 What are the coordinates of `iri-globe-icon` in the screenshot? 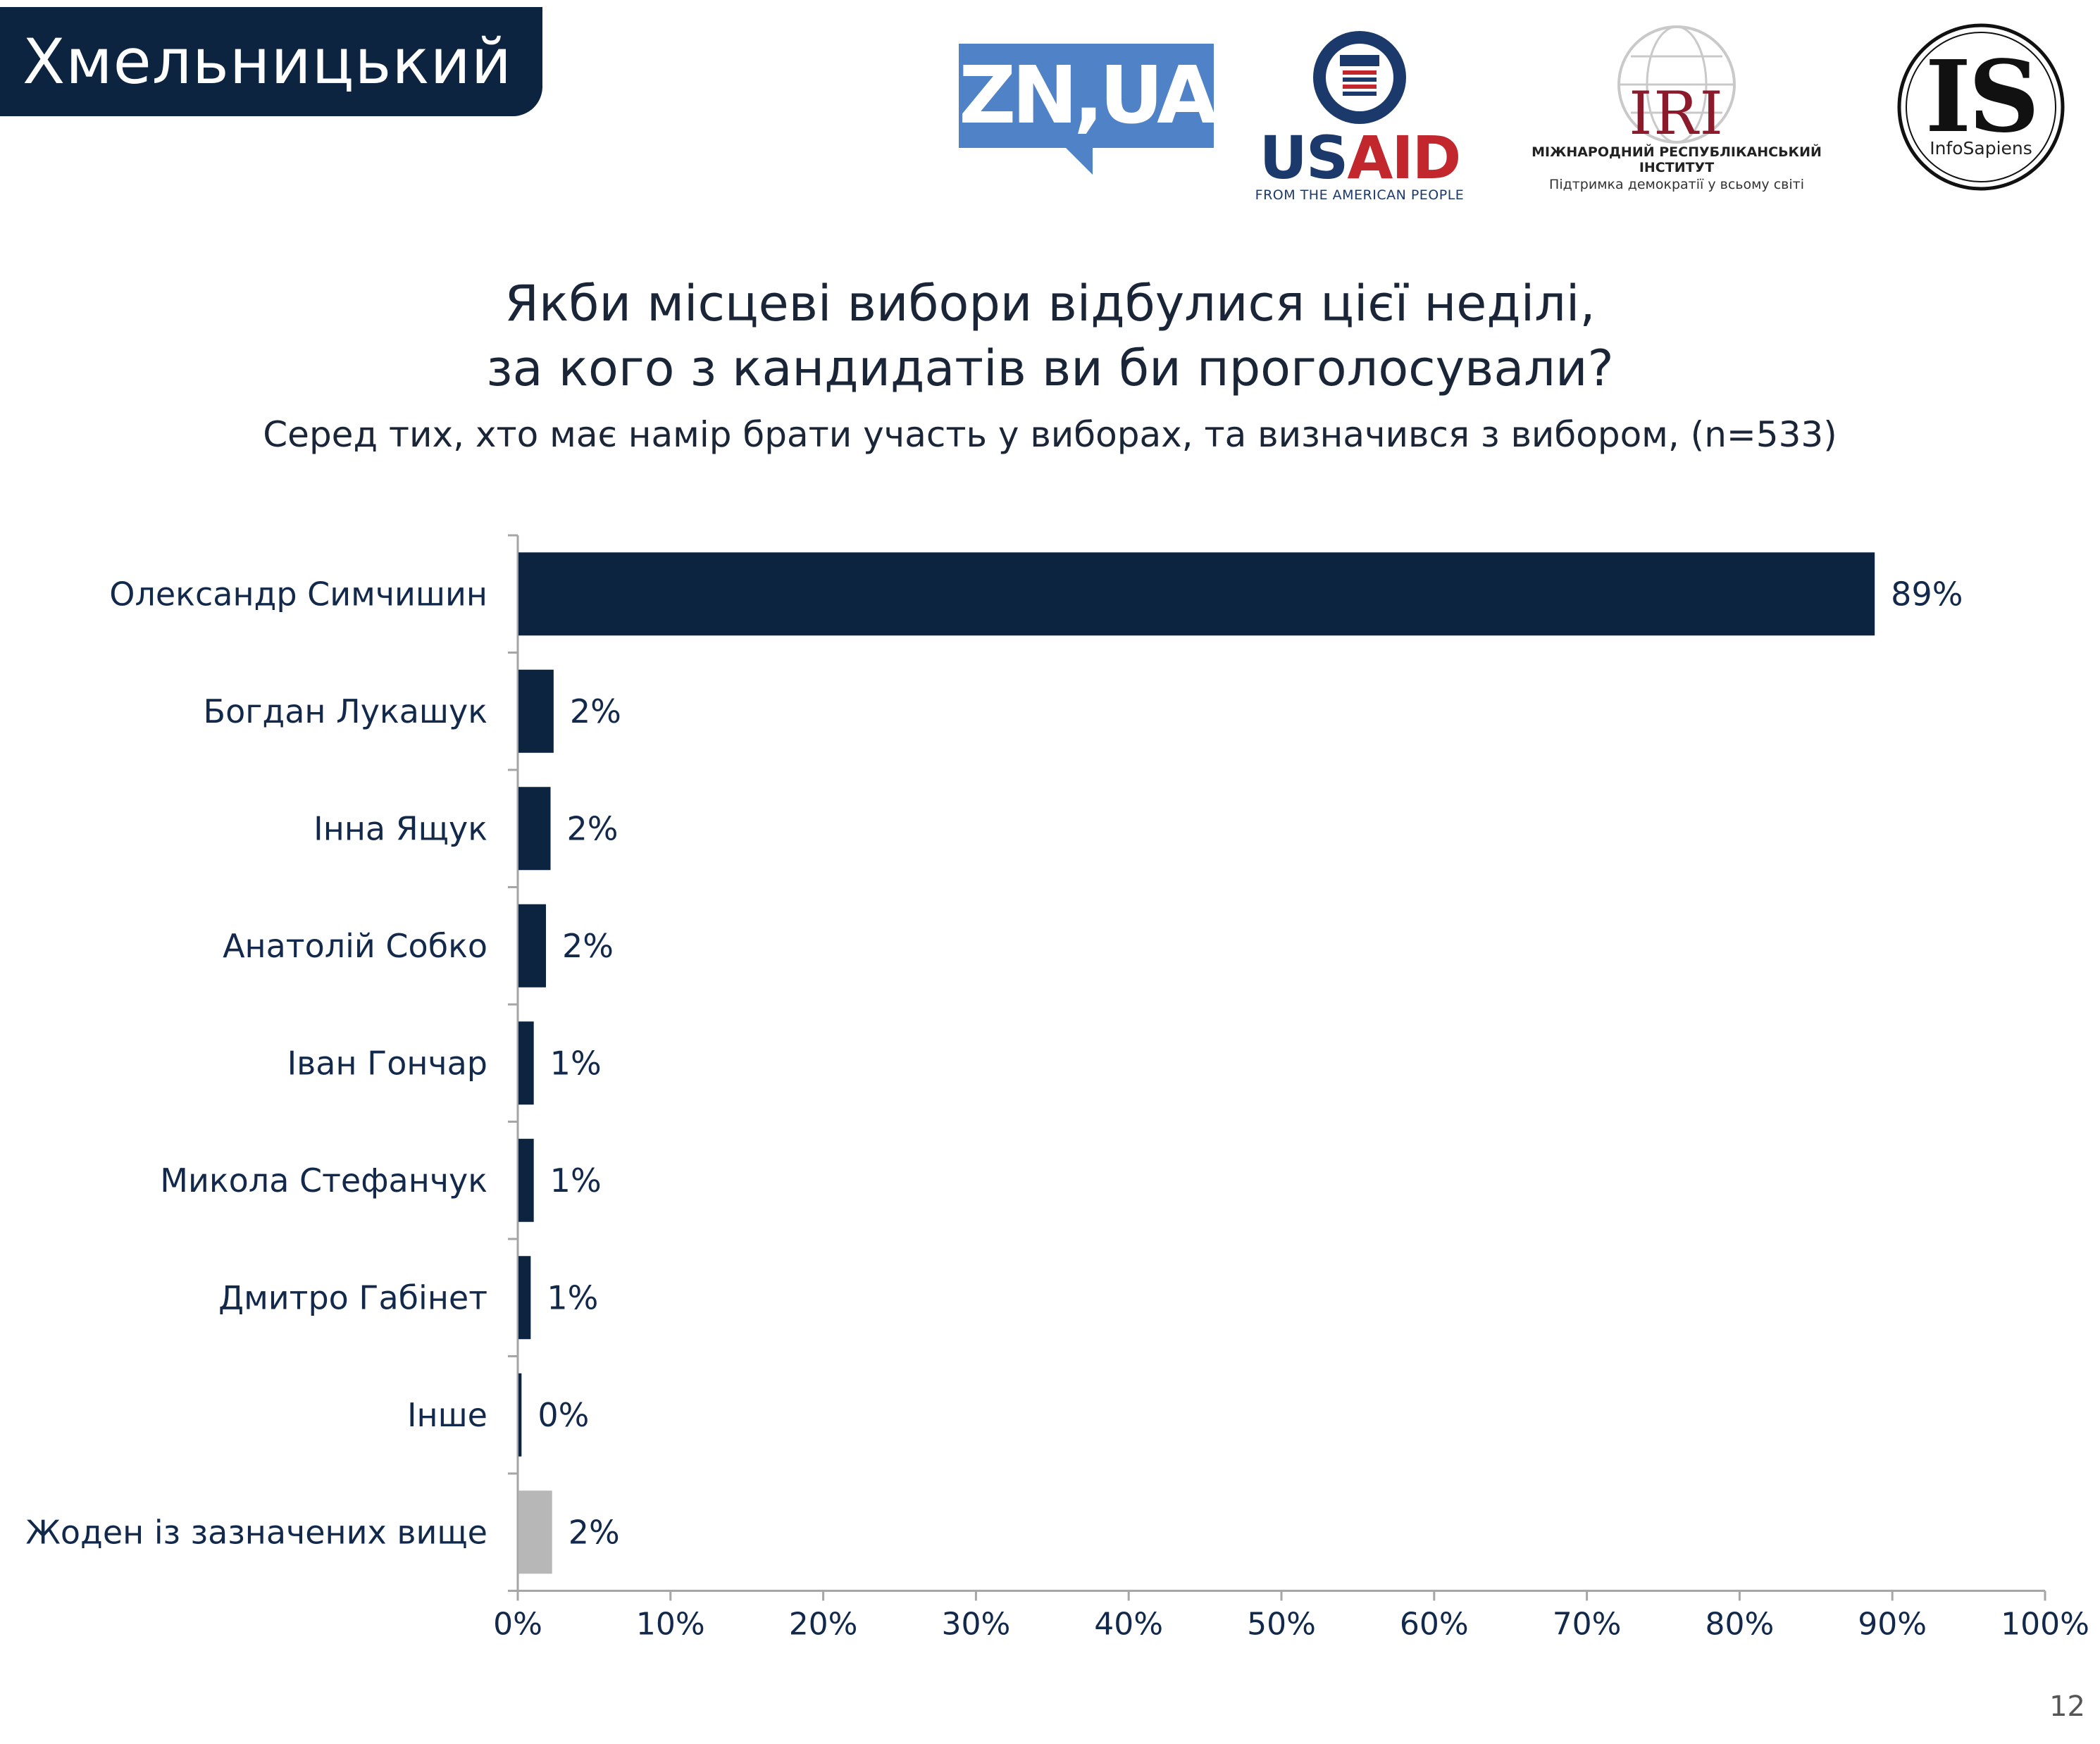 It's located at (1677, 84).